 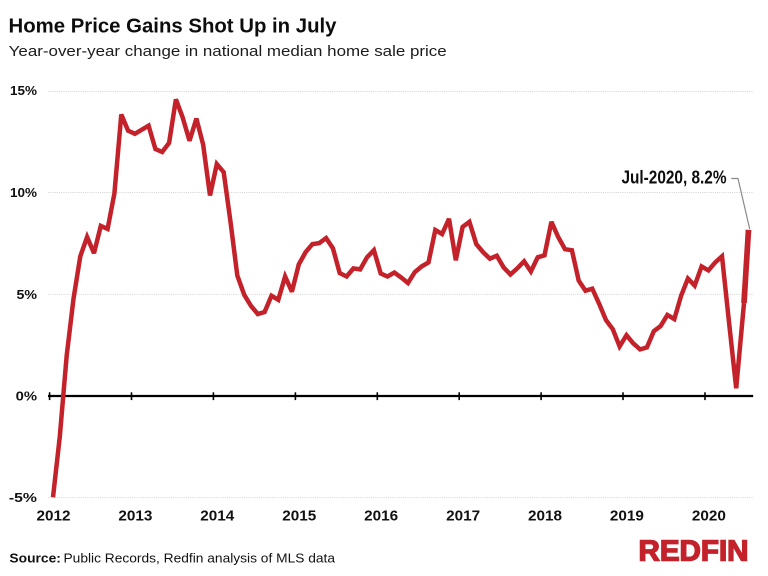 What do you see at coordinates (23, 90) in the screenshot?
I see `svg-text: 15%` at bounding box center [23, 90].